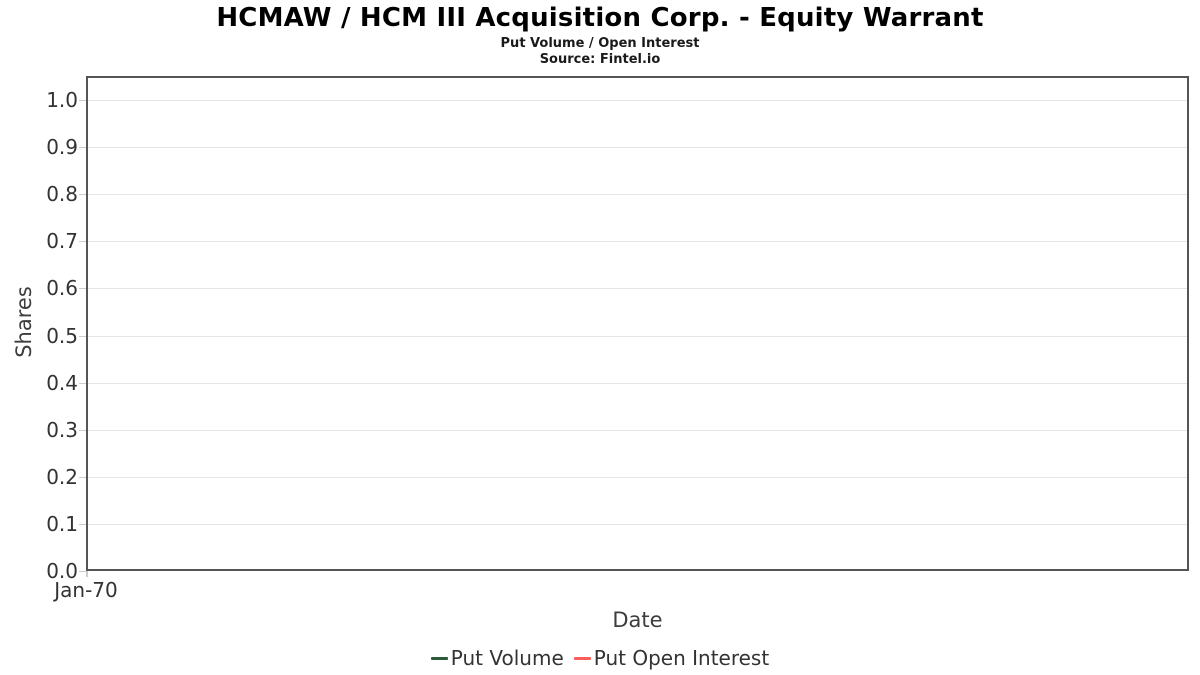 Image resolution: width=1200 pixels, height=675 pixels. Describe the element at coordinates (62, 476) in the screenshot. I see `y-tick-label: 0.2` at that location.